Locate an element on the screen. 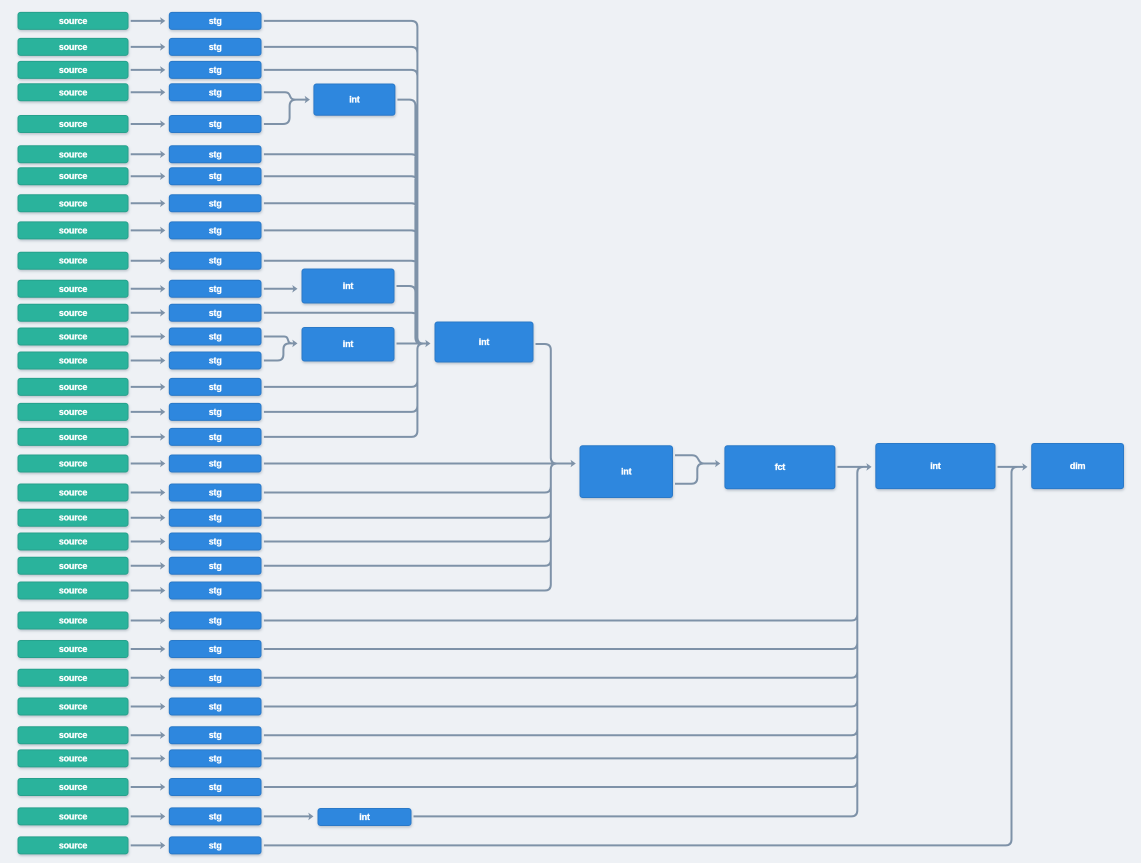 This screenshot has height=863, width=1141. svg-text: fct is located at coordinates (780, 467).